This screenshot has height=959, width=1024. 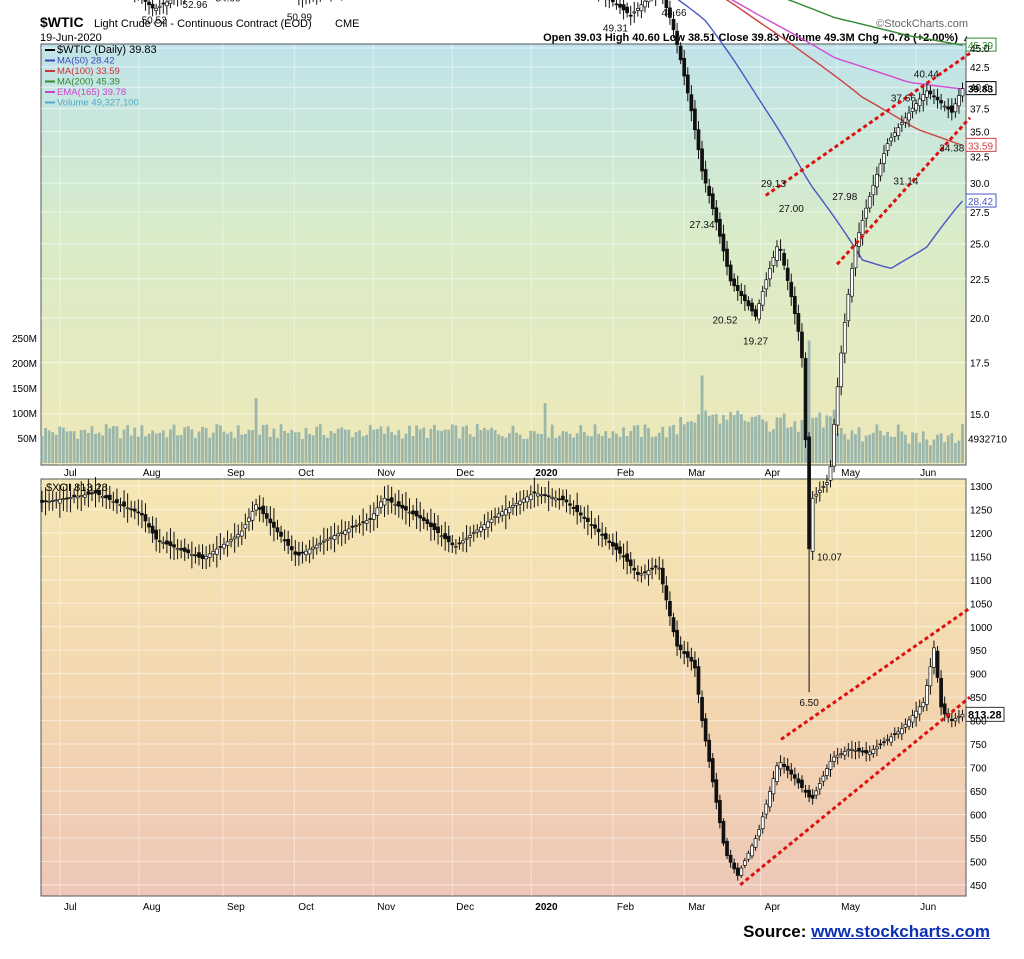 What do you see at coordinates (951, 149) in the screenshot?
I see `price-annotation: 34.38` at bounding box center [951, 149].